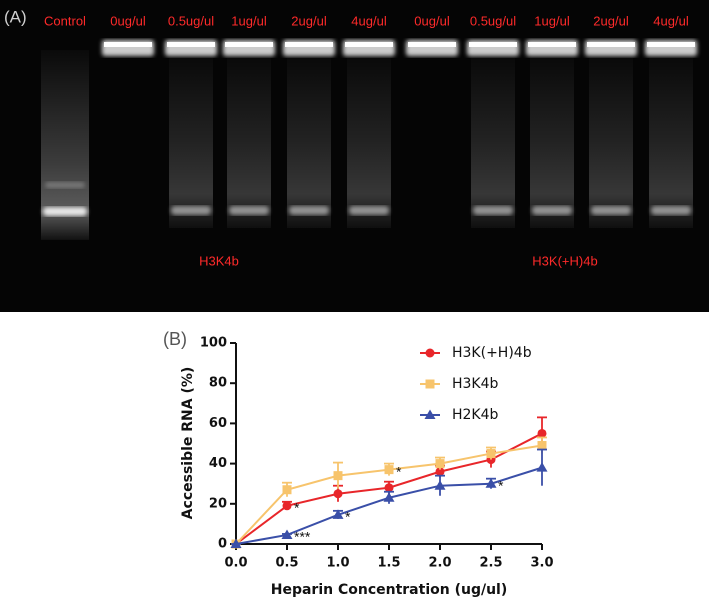 This screenshot has height=604, width=709. I want to click on x-tick-label: 0.5, so click(286, 563).